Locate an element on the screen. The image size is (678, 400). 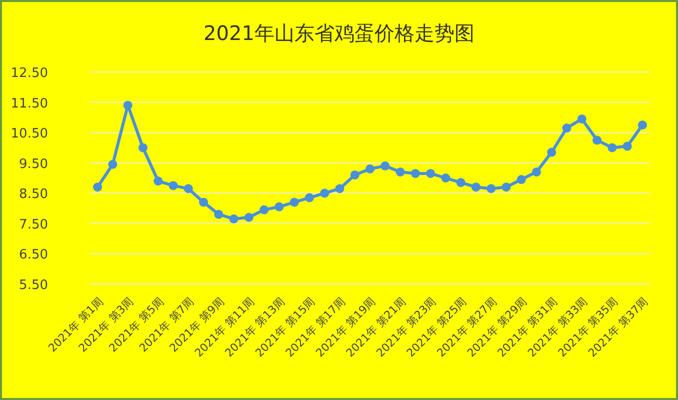
chart-title: 2021年山东省鸡蛋价格走势图 is located at coordinates (339, 33).